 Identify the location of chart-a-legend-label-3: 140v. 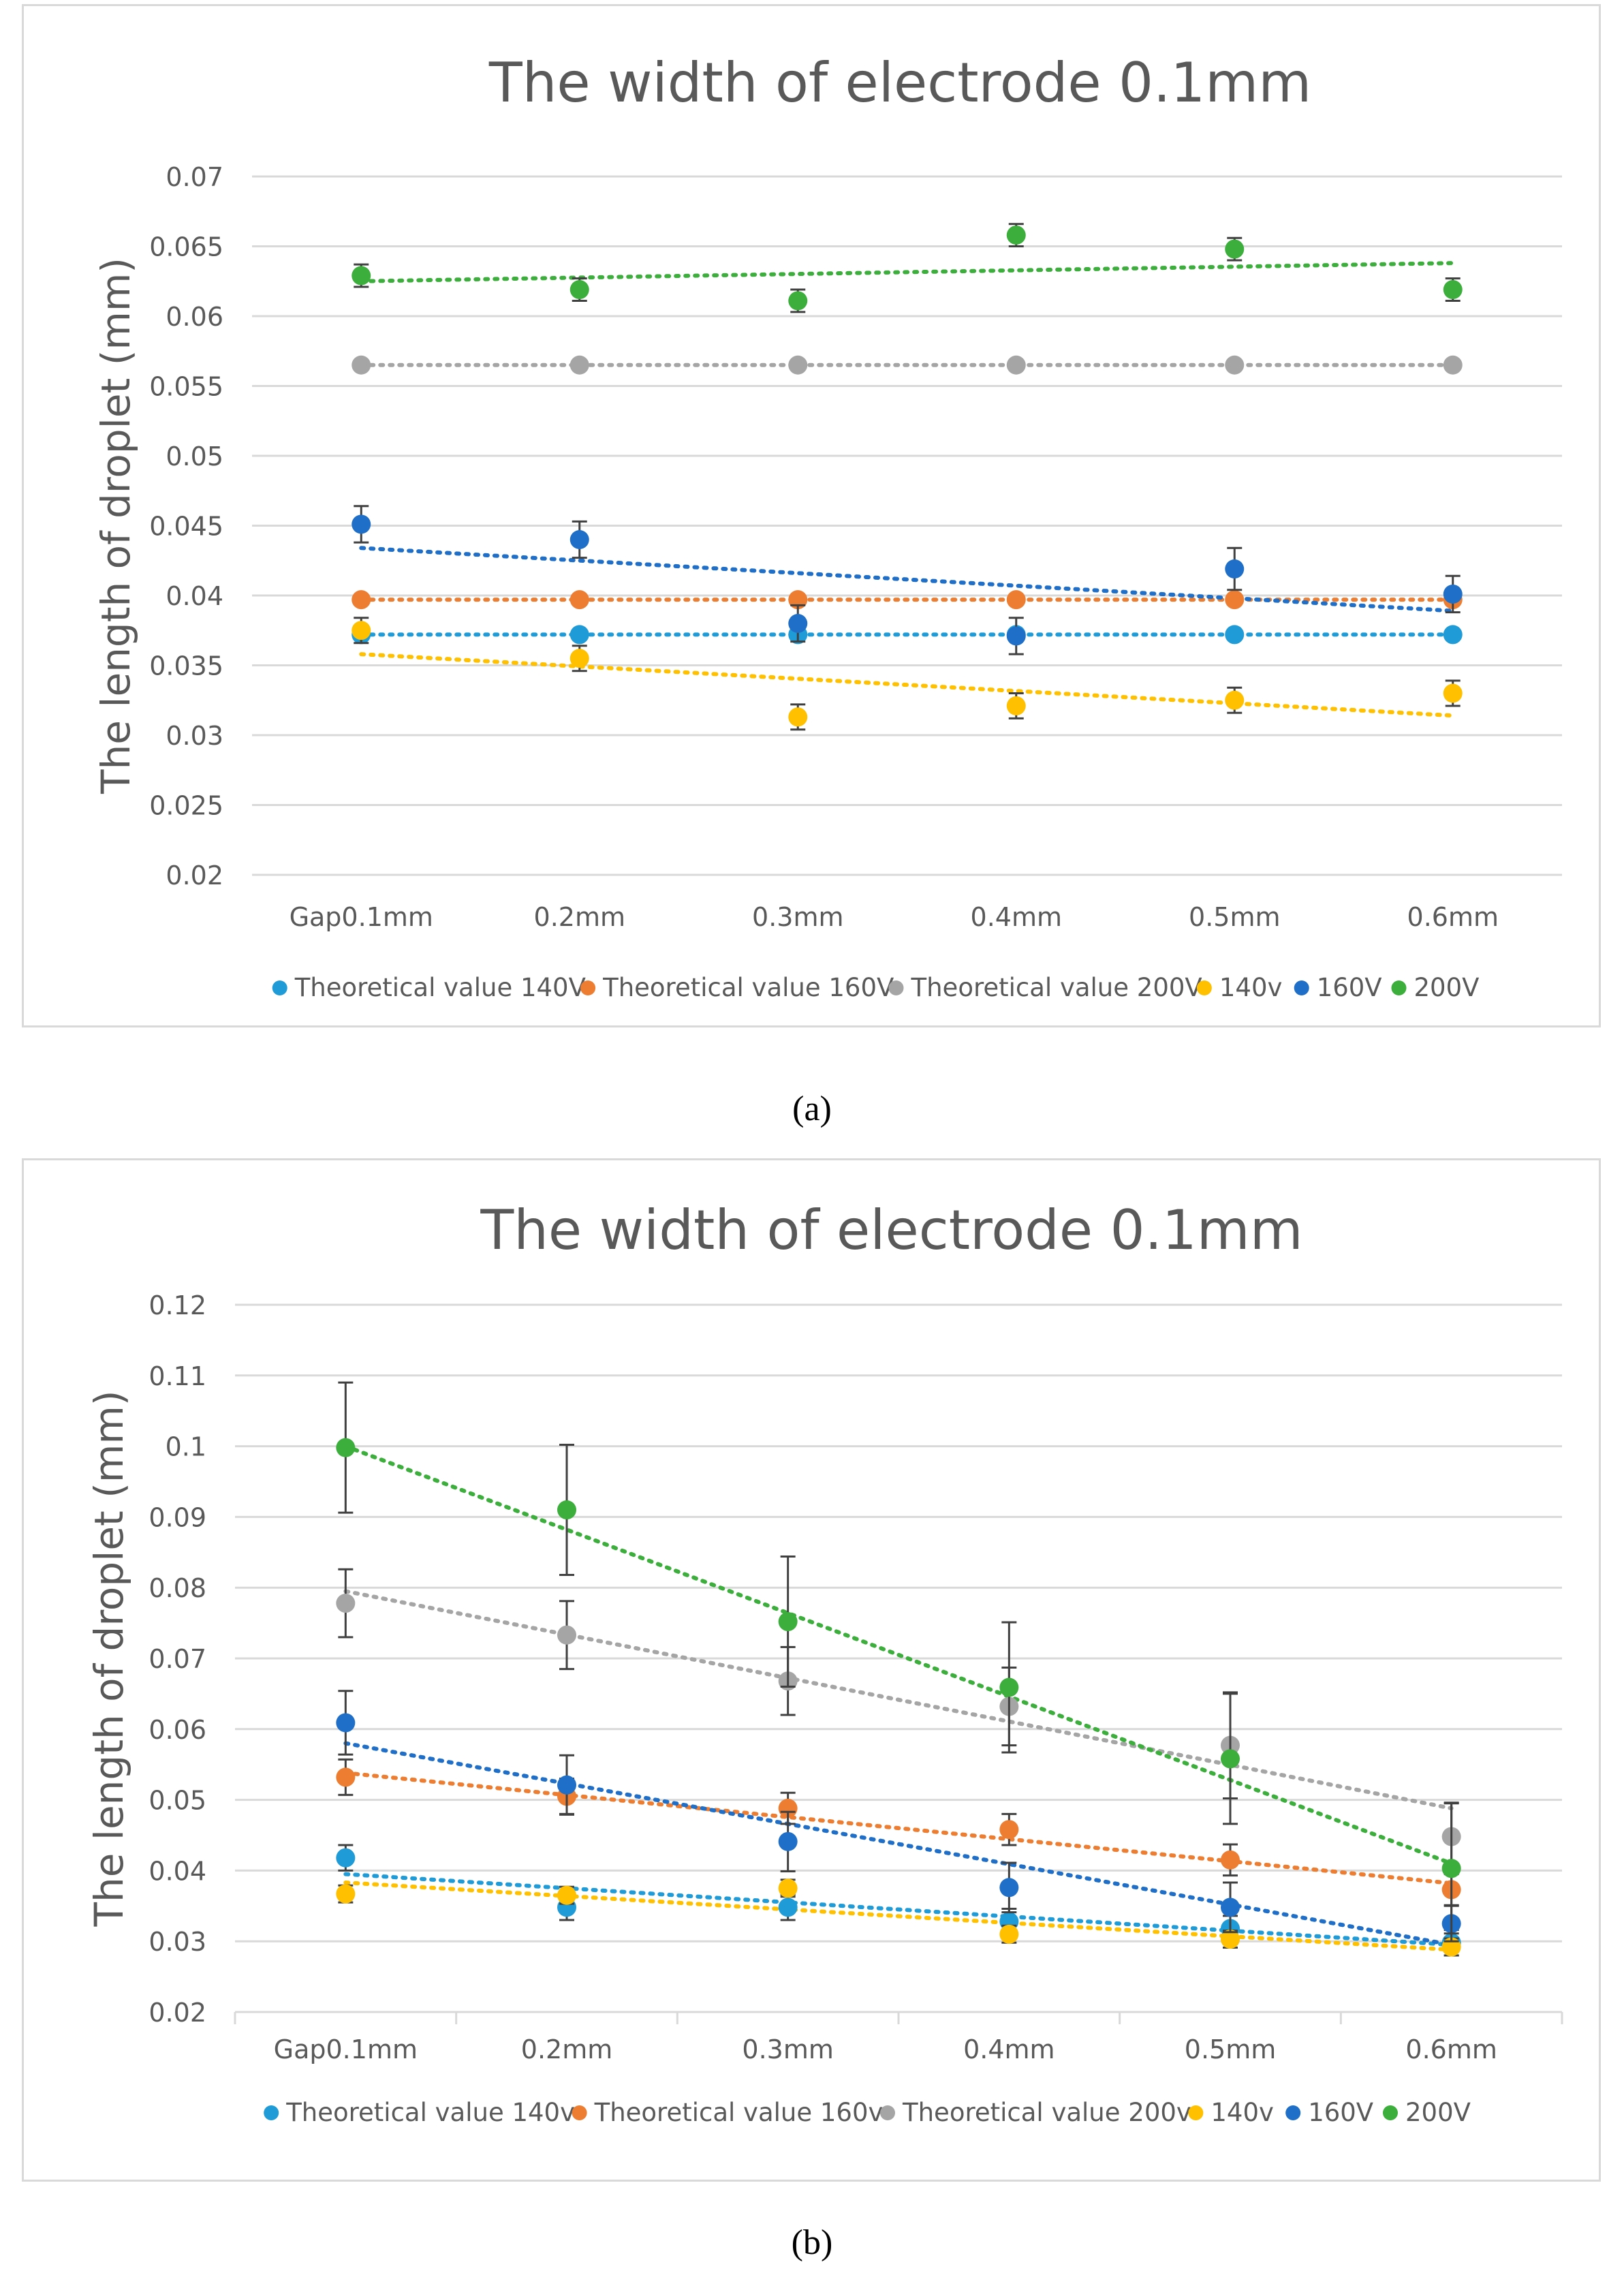
(1251, 987).